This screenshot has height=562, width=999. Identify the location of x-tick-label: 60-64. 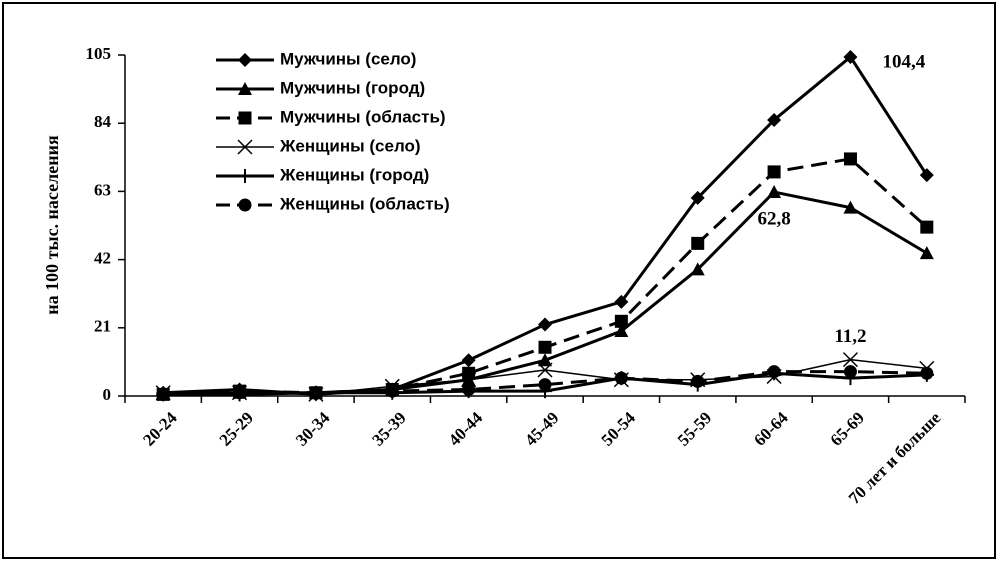
(771, 429).